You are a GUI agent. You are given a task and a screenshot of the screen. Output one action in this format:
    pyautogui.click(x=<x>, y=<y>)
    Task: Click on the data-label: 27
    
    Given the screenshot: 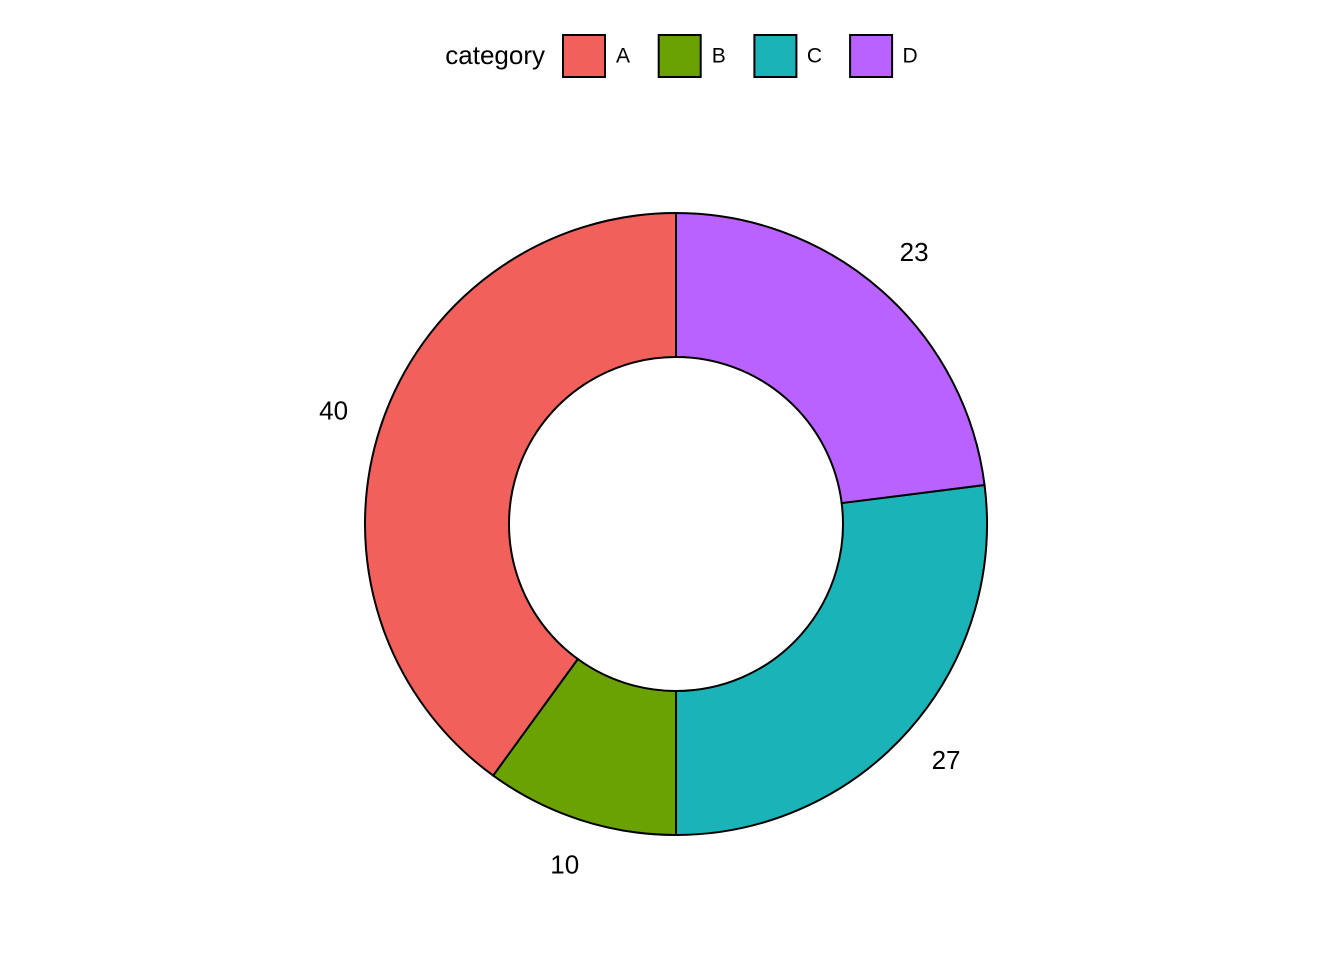 What is the action you would take?
    pyautogui.click(x=946, y=760)
    